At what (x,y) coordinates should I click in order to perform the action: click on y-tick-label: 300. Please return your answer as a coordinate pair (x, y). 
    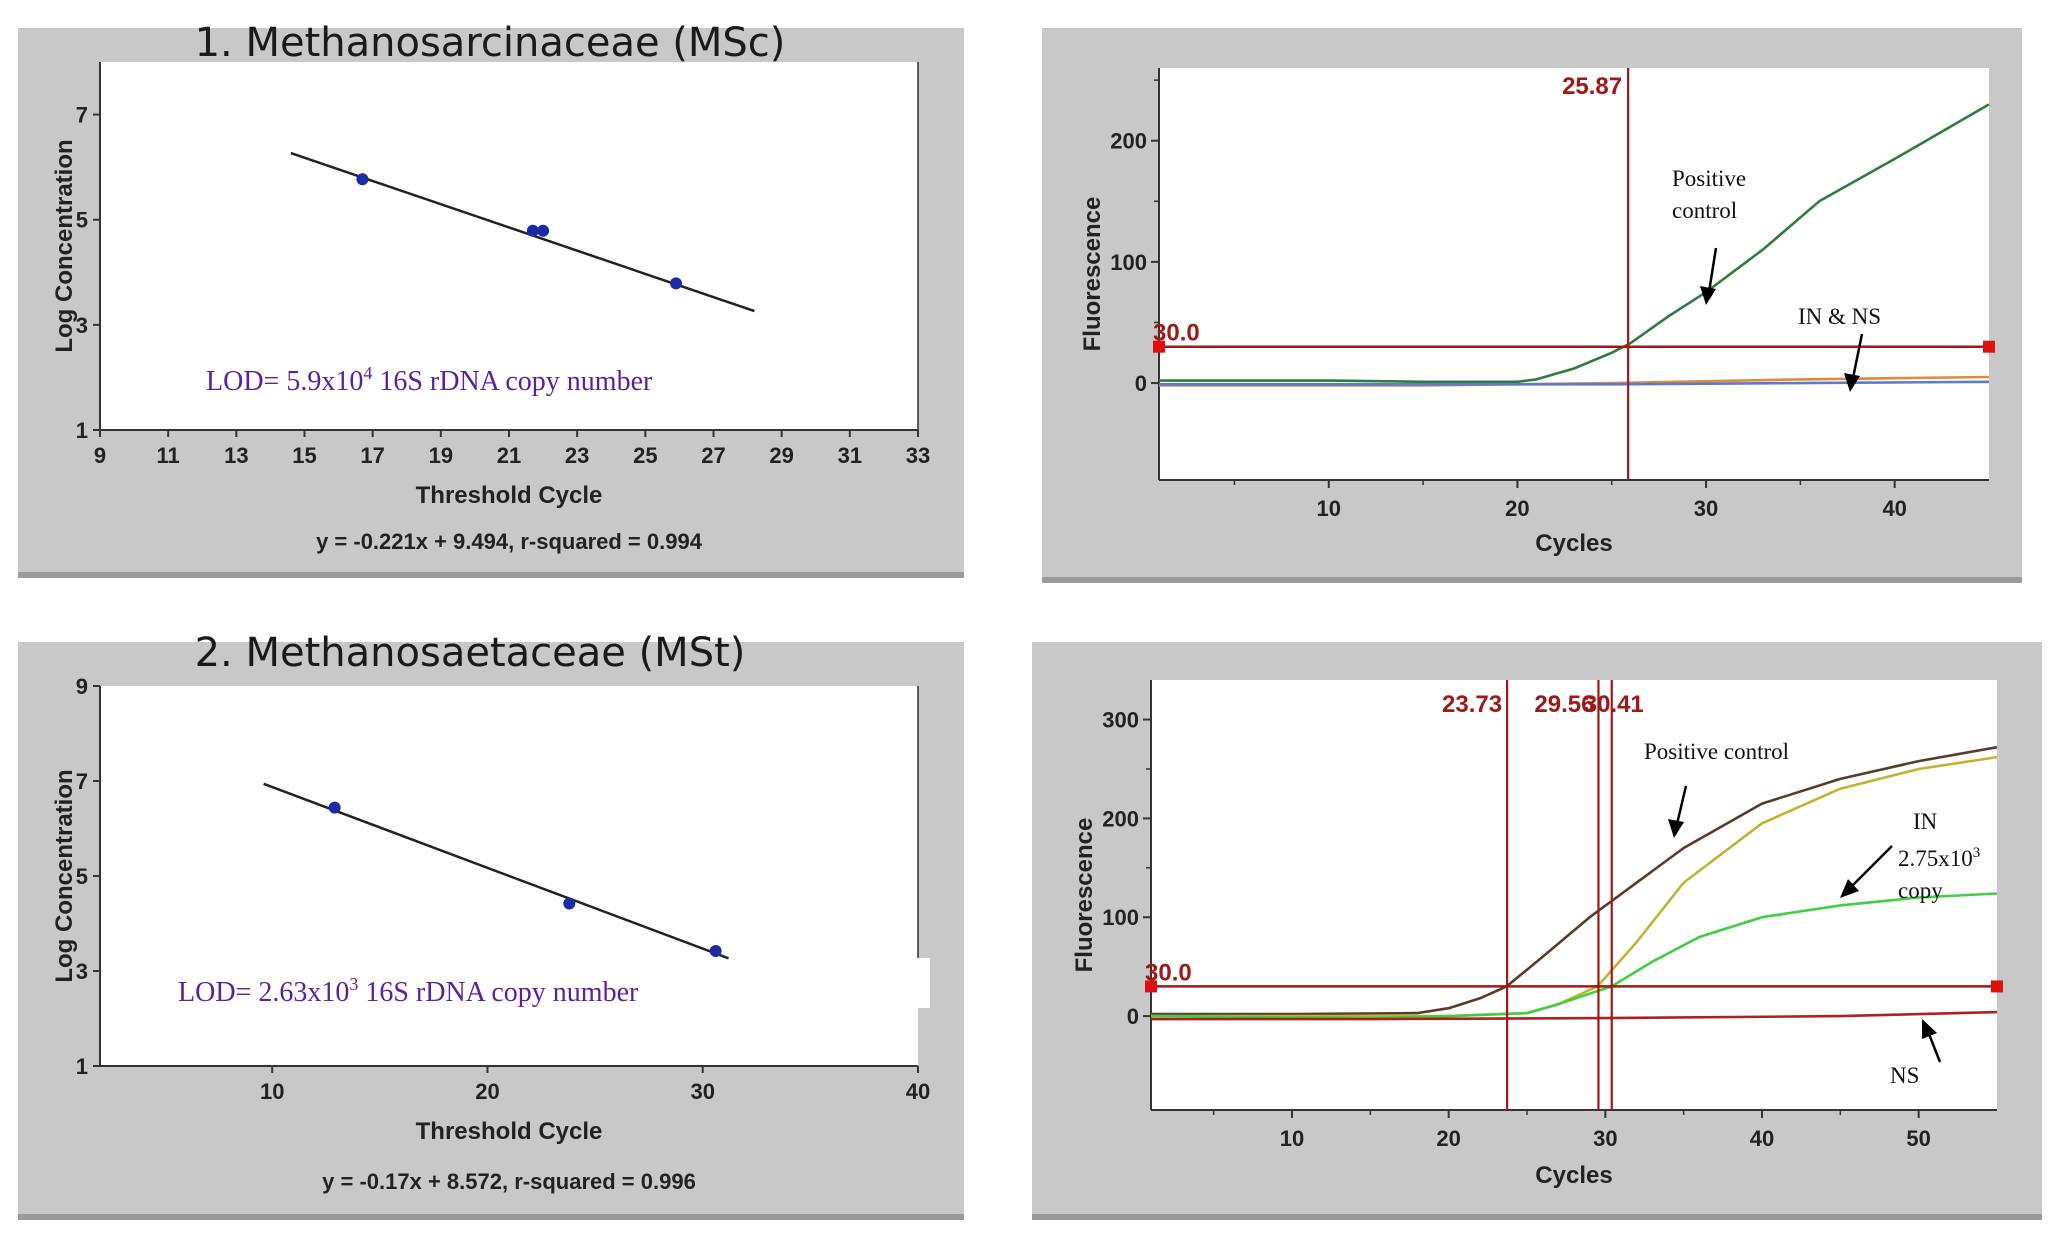
    Looking at the image, I should click on (1120, 720).